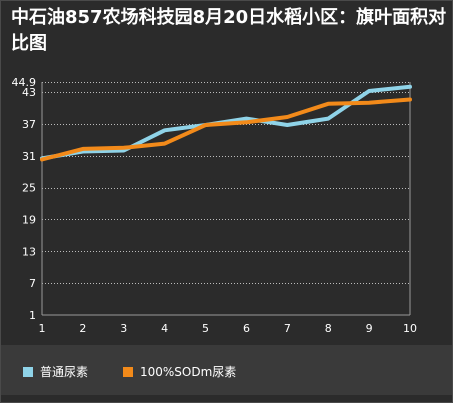 The height and width of the screenshot is (403, 453). What do you see at coordinates (287, 328) in the screenshot?
I see `x-tick-label-7: 7` at bounding box center [287, 328].